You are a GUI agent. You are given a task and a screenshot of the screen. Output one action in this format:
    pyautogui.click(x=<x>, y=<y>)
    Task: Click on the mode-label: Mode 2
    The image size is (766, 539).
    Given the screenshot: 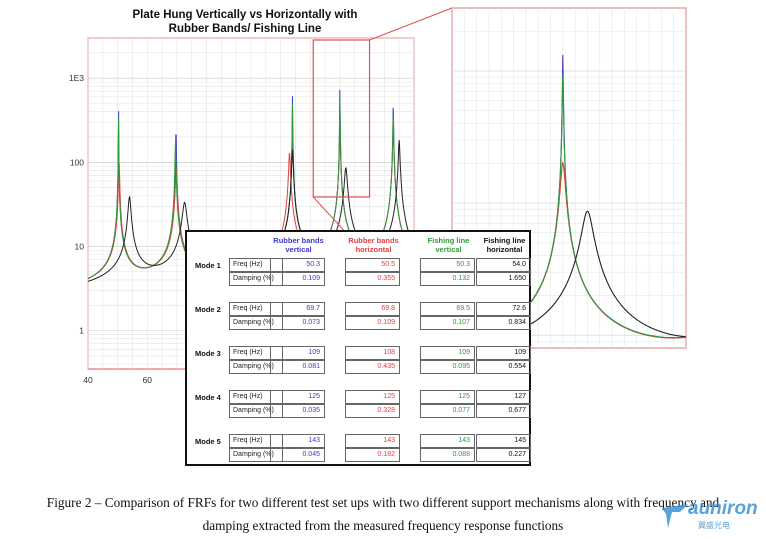 What is the action you would take?
    pyautogui.click(x=208, y=309)
    